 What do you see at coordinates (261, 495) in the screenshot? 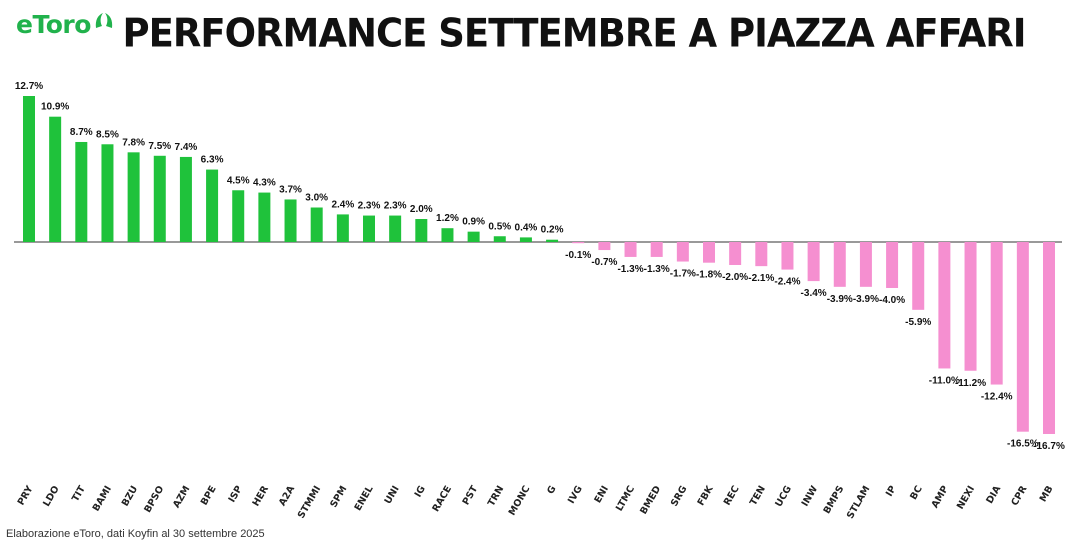
I see `category-label-her: HER` at bounding box center [261, 495].